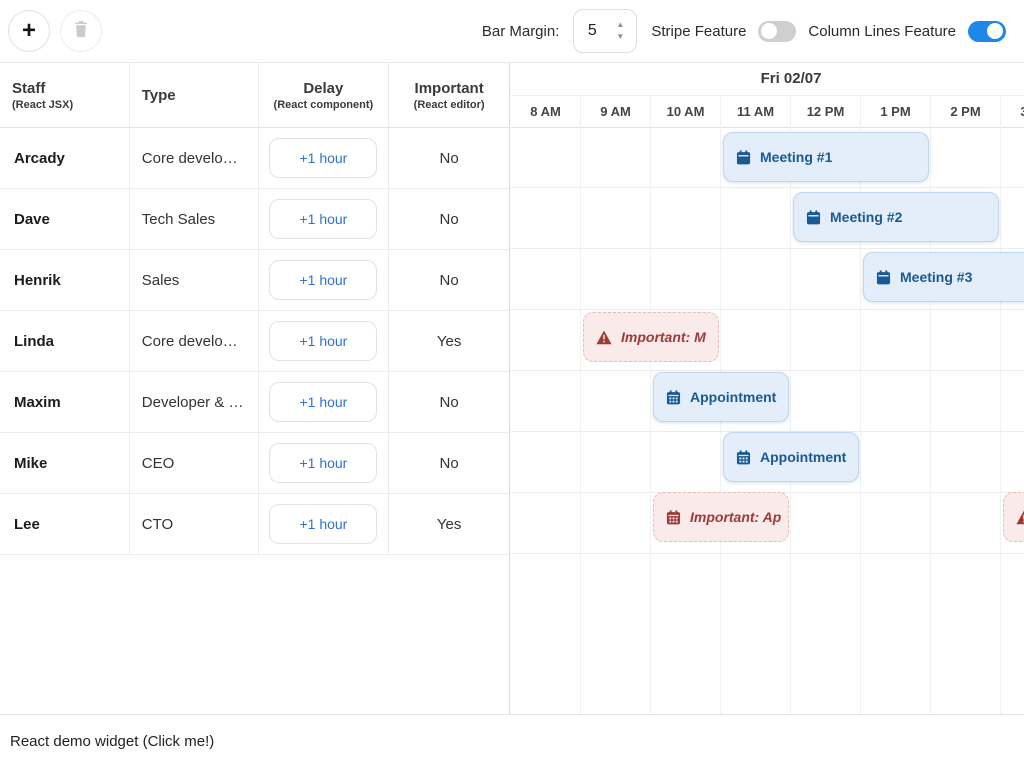 This screenshot has width=1024, height=768. Describe the element at coordinates (896, 111) in the screenshot. I see `hour-header-cell: 1 PM` at that location.